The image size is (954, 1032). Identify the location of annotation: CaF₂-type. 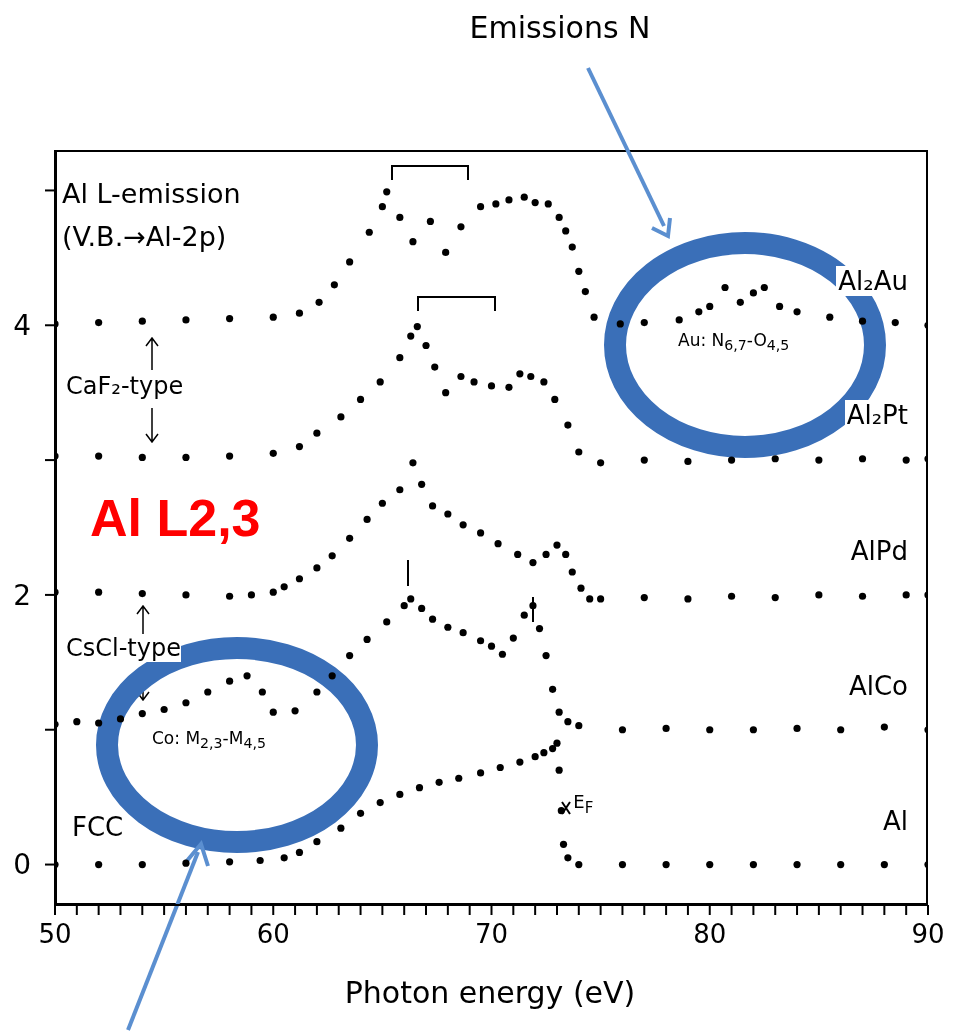
(125, 386).